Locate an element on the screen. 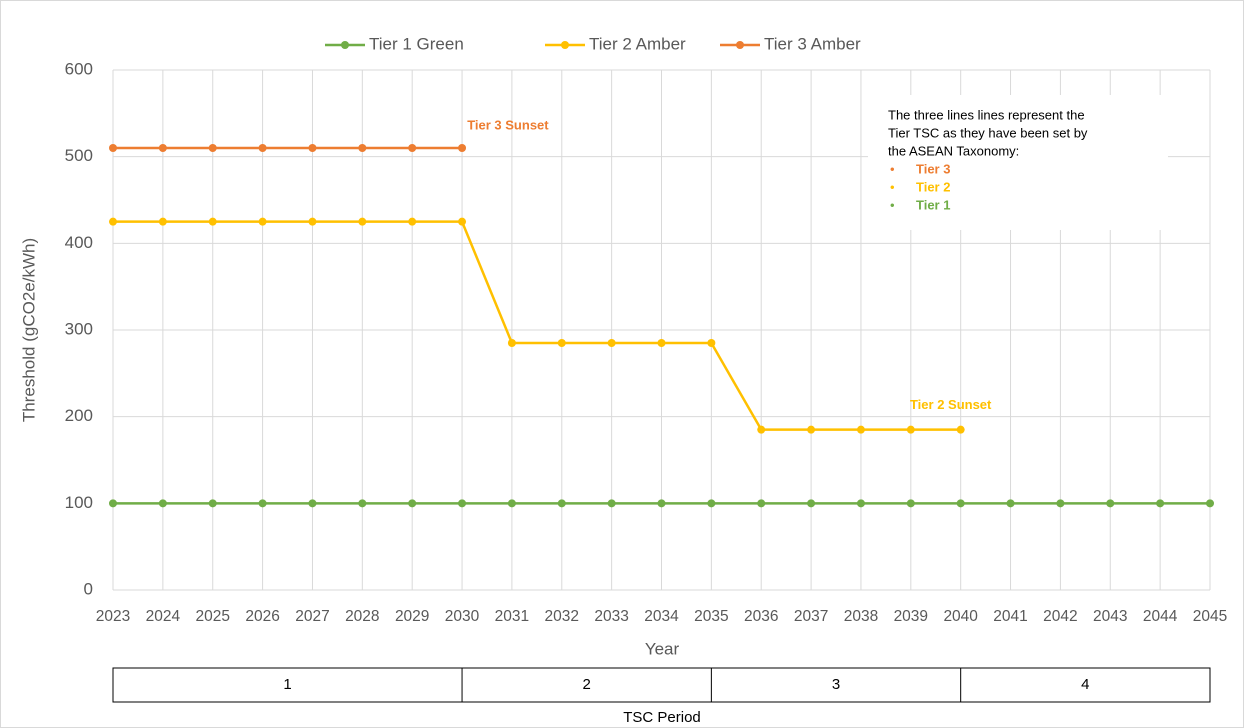 The image size is (1244, 728). legend-label: Tier 1 Green is located at coordinates (416, 43).